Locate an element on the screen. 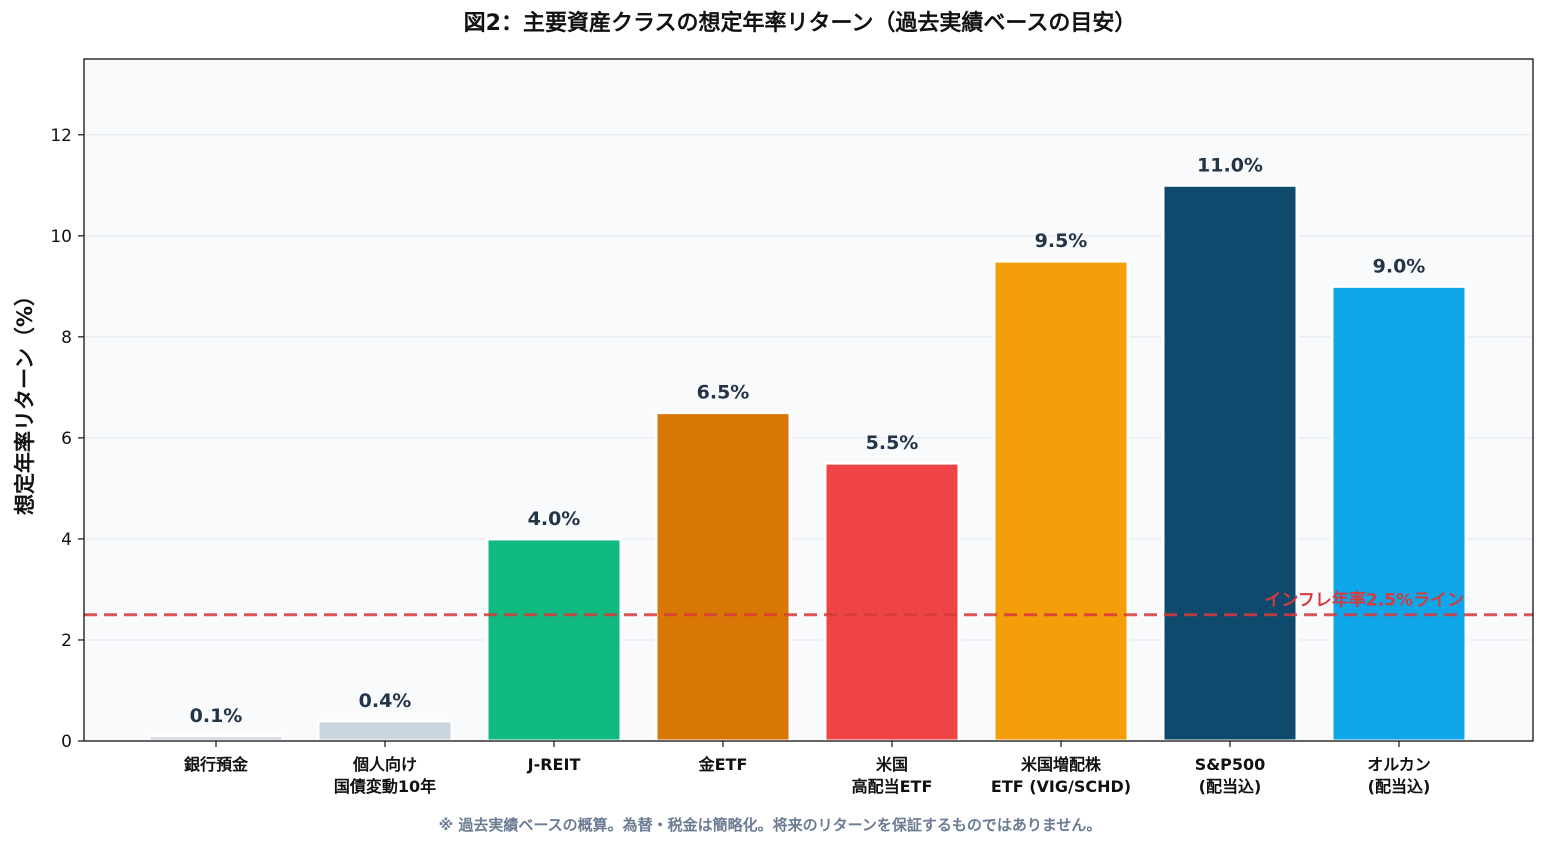 The image size is (1546, 847). bar-value-label: 5.5% is located at coordinates (892, 443).